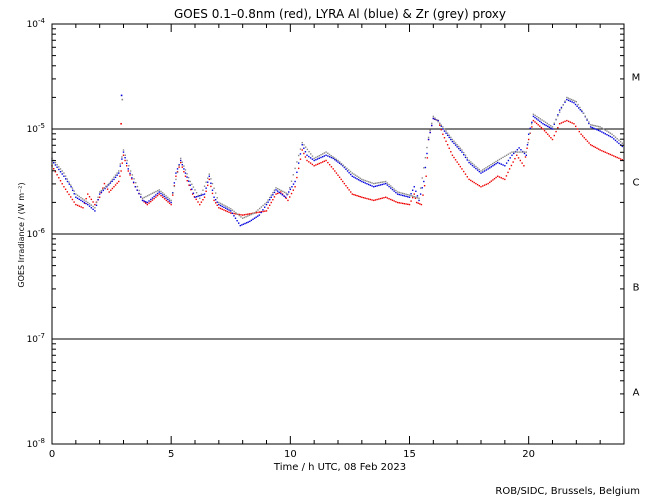 The width and height of the screenshot is (650, 500). Describe the element at coordinates (171, 454) in the screenshot. I see `x-tick-label: 5` at that location.